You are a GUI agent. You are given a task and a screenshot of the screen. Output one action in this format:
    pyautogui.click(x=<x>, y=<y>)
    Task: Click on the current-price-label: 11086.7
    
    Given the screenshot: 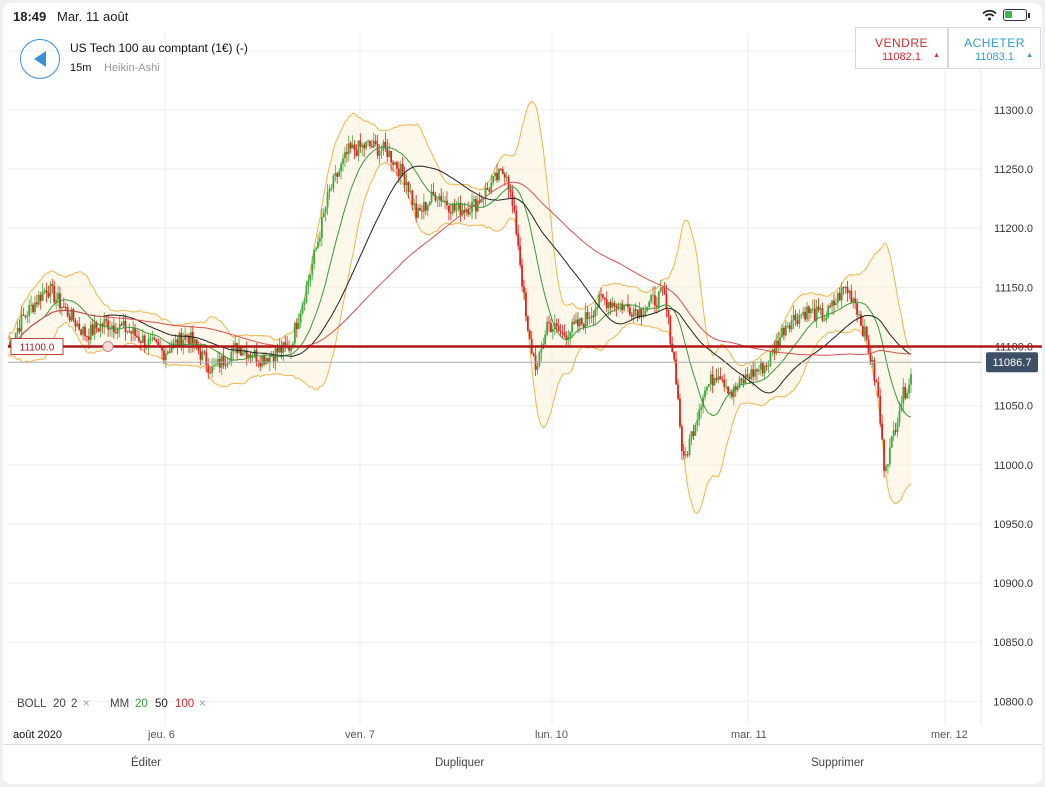 What is the action you would take?
    pyautogui.click(x=1012, y=363)
    